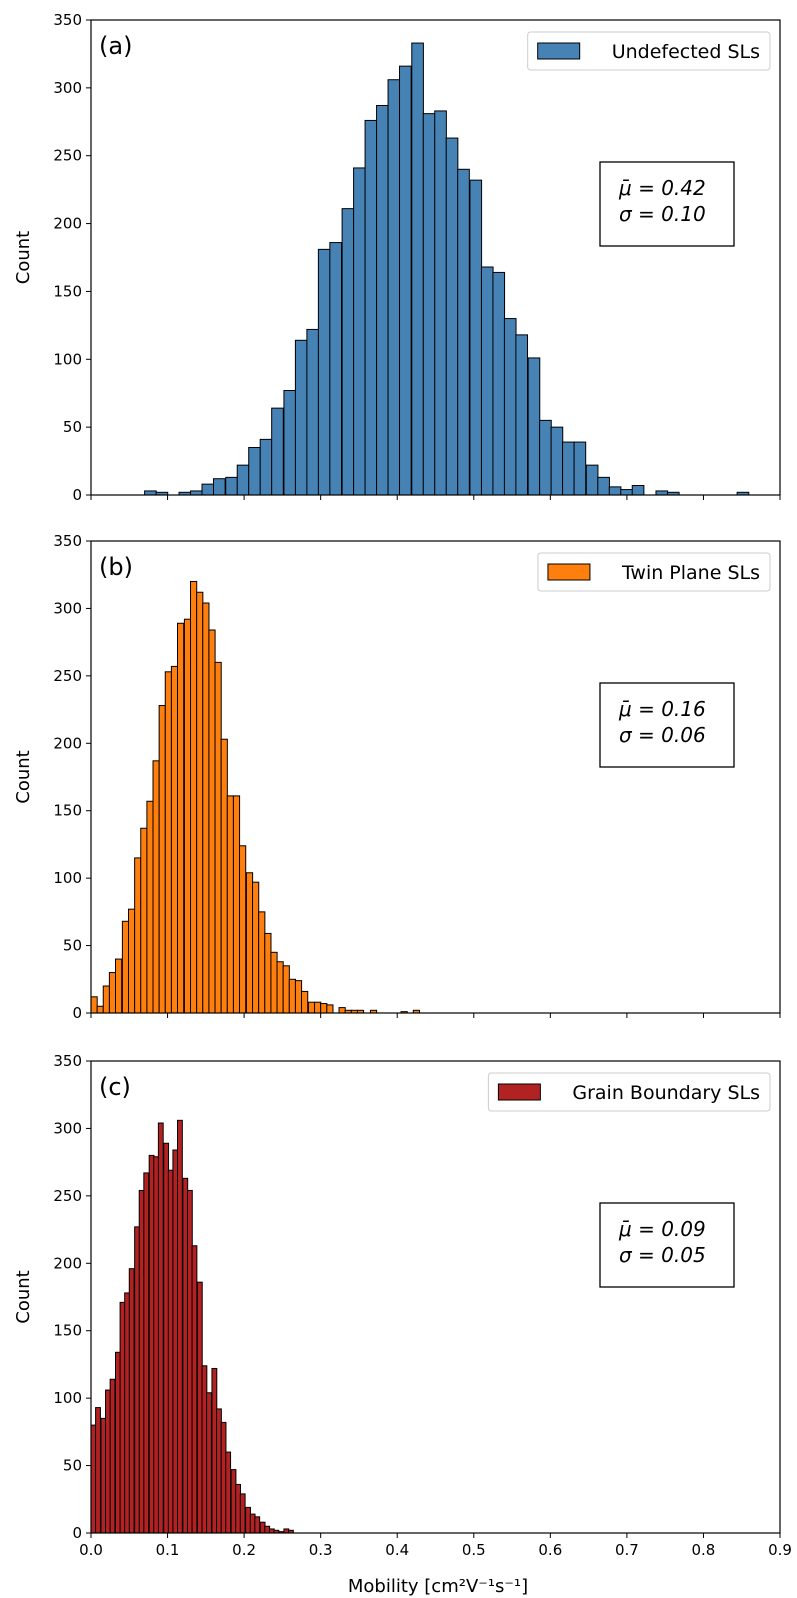 This screenshot has width=797, height=1598. I want to click on mean-stat: μ̄ = 0.42, so click(662, 188).